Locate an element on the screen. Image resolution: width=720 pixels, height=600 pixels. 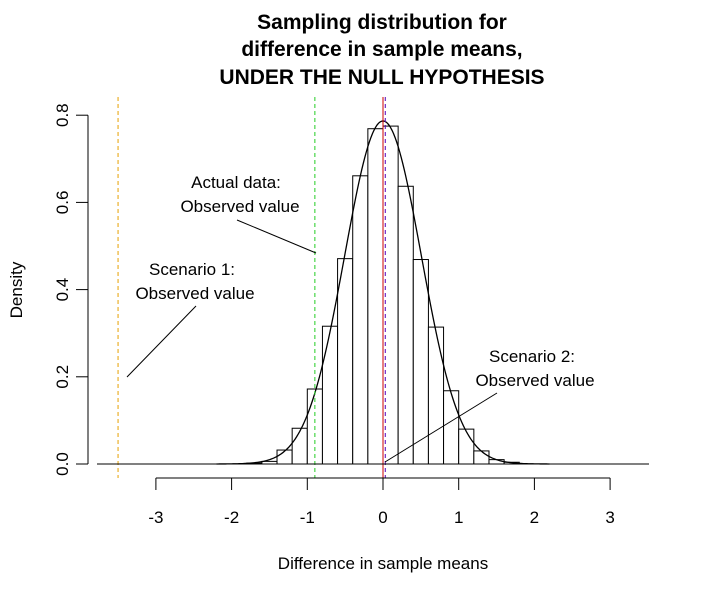
y-tick-label: 0.8 is located at coordinates (62, 115).